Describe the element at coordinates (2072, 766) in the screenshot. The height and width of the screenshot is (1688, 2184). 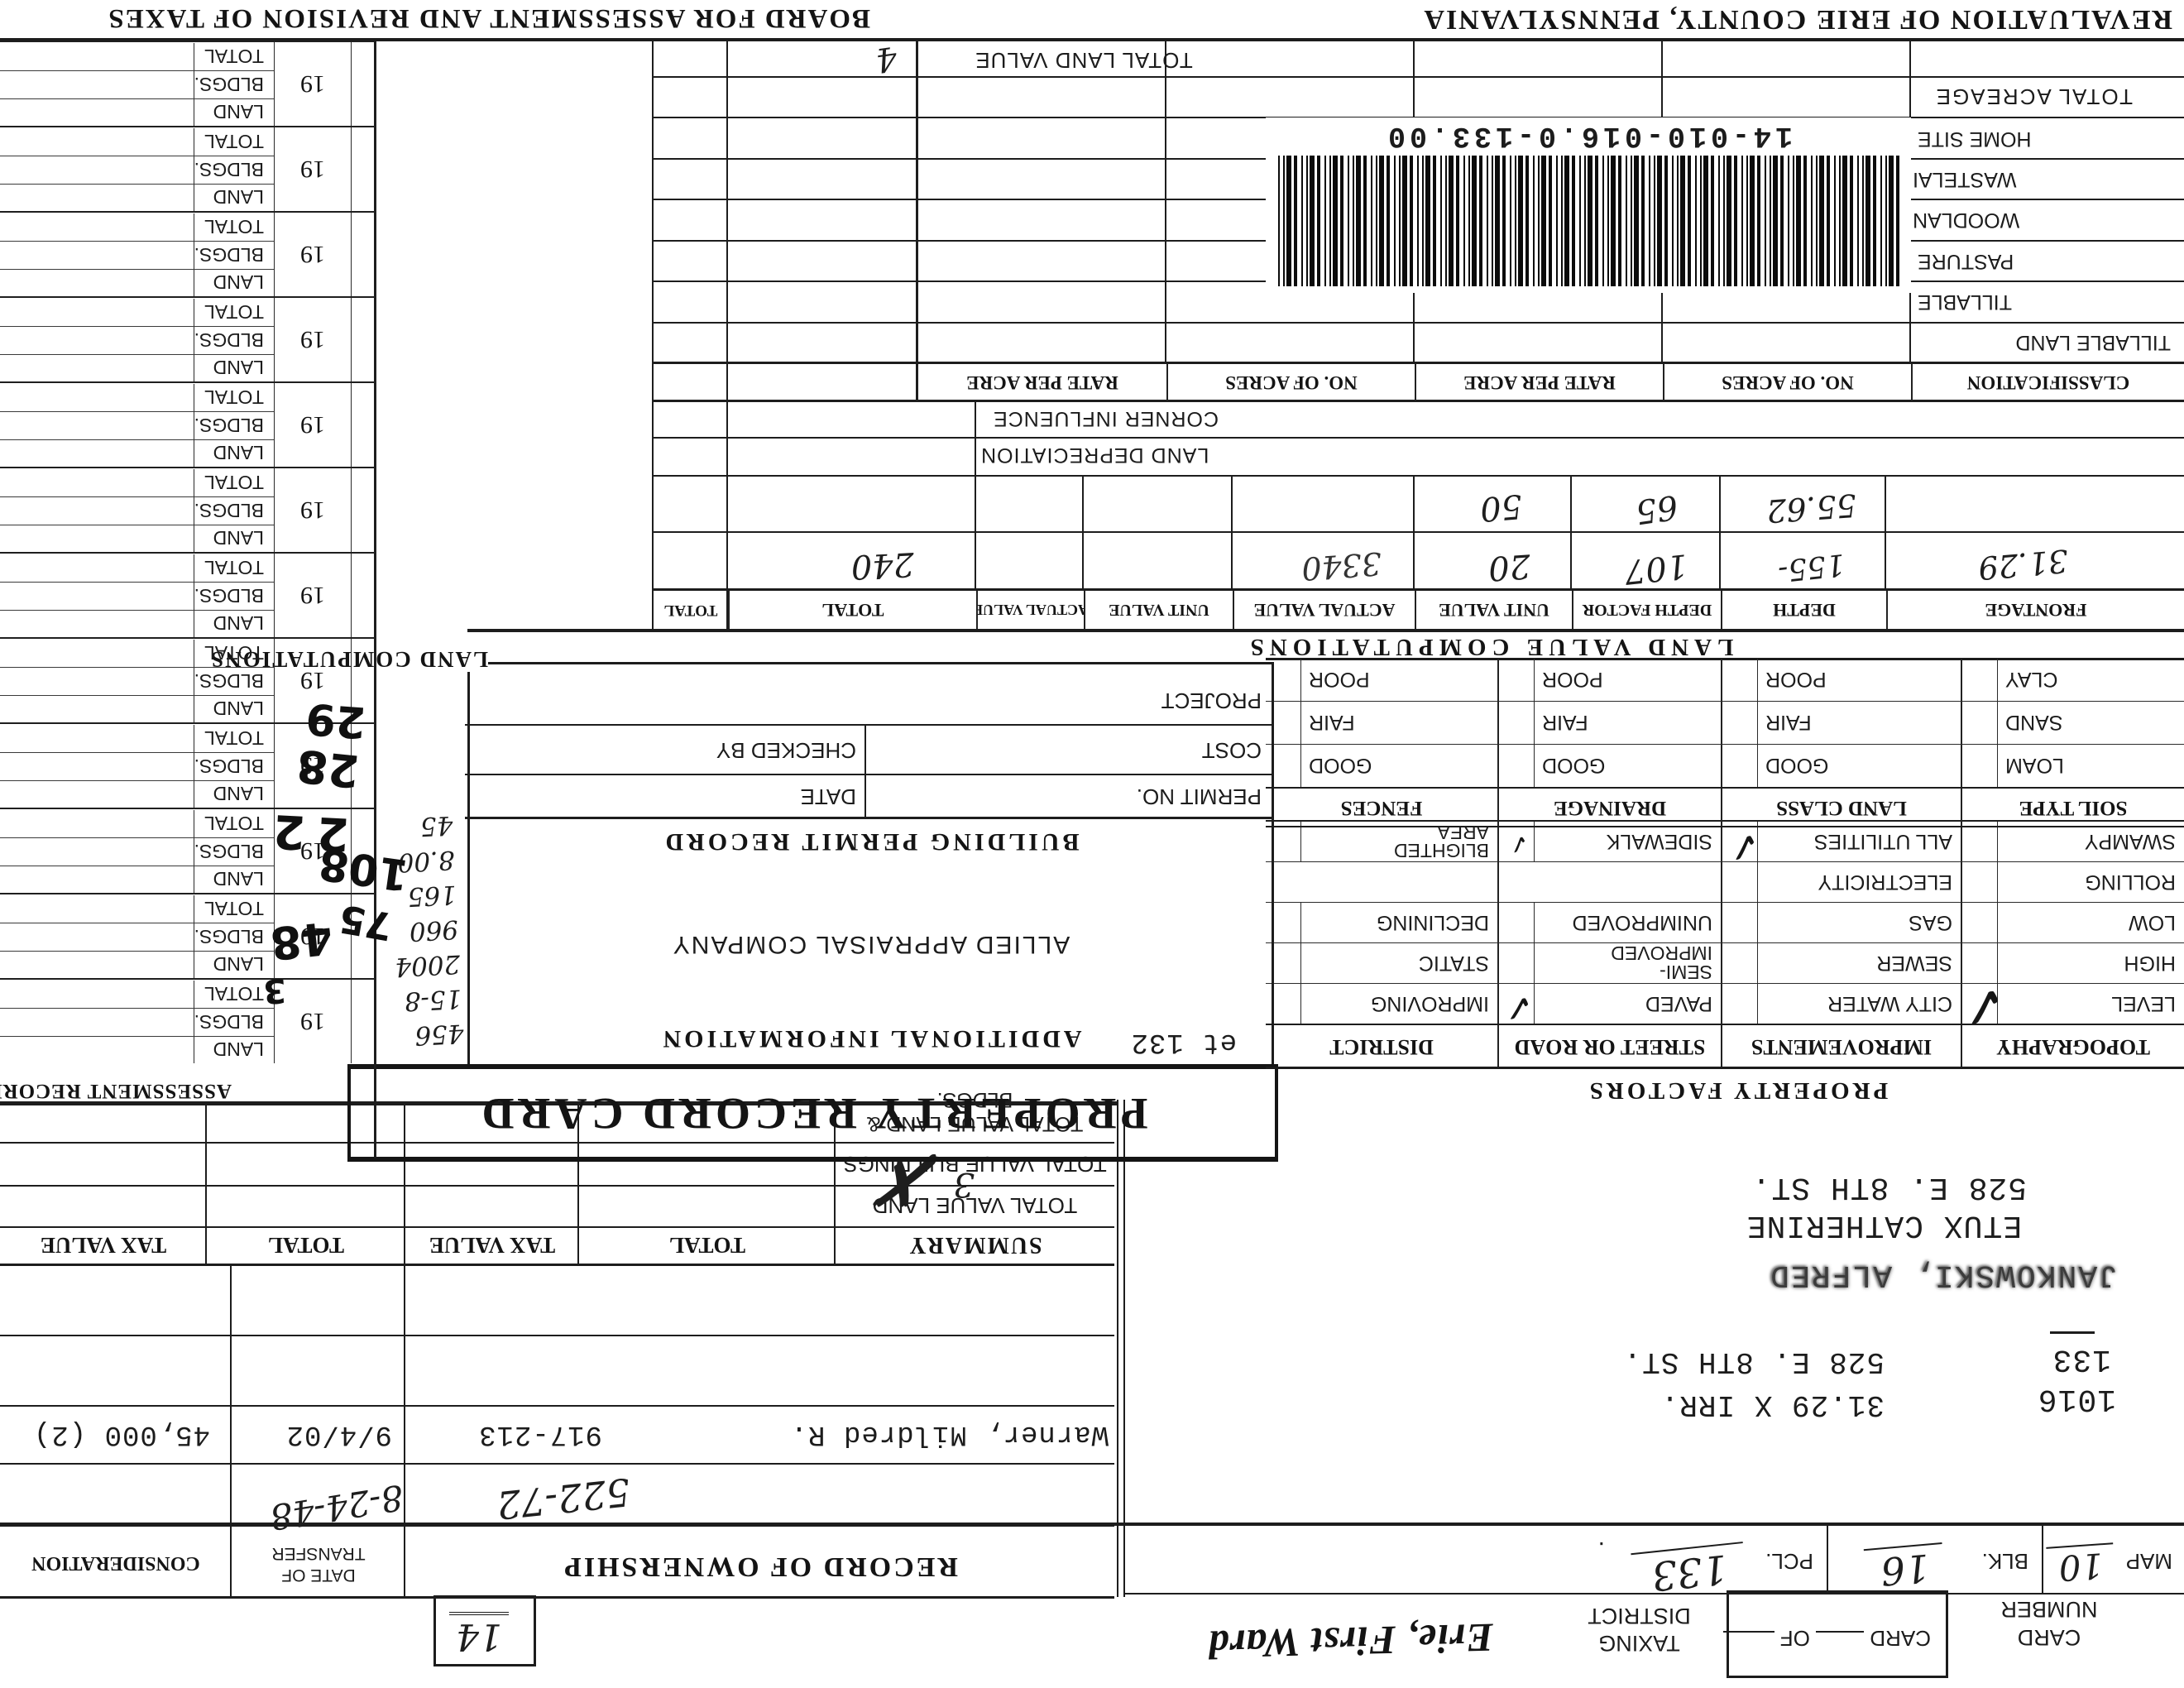
I see `soil-loam: LOAM` at that location.